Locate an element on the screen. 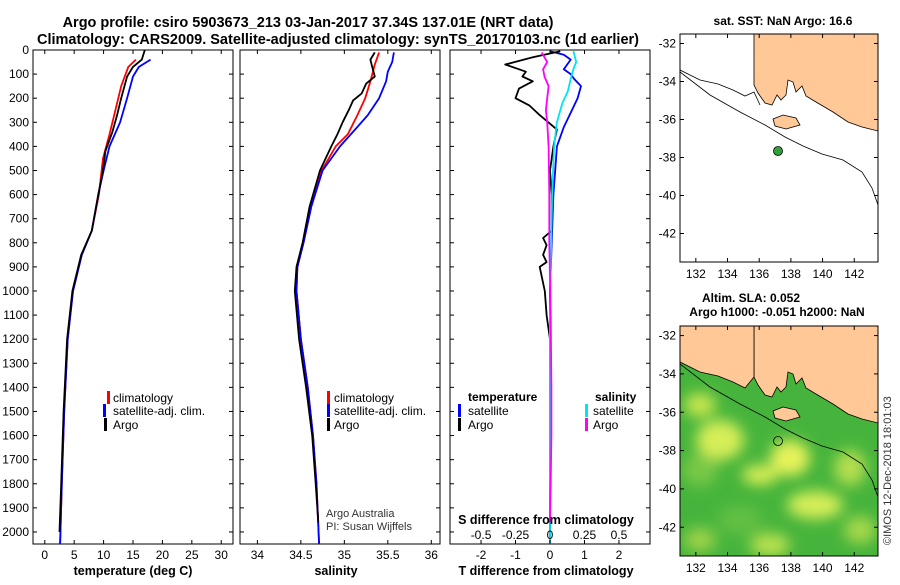 The width and height of the screenshot is (900, 585). legend-label-satellite: satellite-adj. clim. is located at coordinates (159, 411).